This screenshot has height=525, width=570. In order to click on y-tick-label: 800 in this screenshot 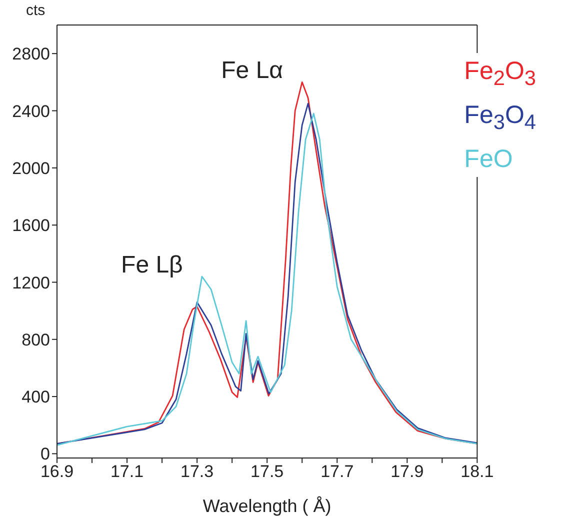, I will do `click(36, 340)`.